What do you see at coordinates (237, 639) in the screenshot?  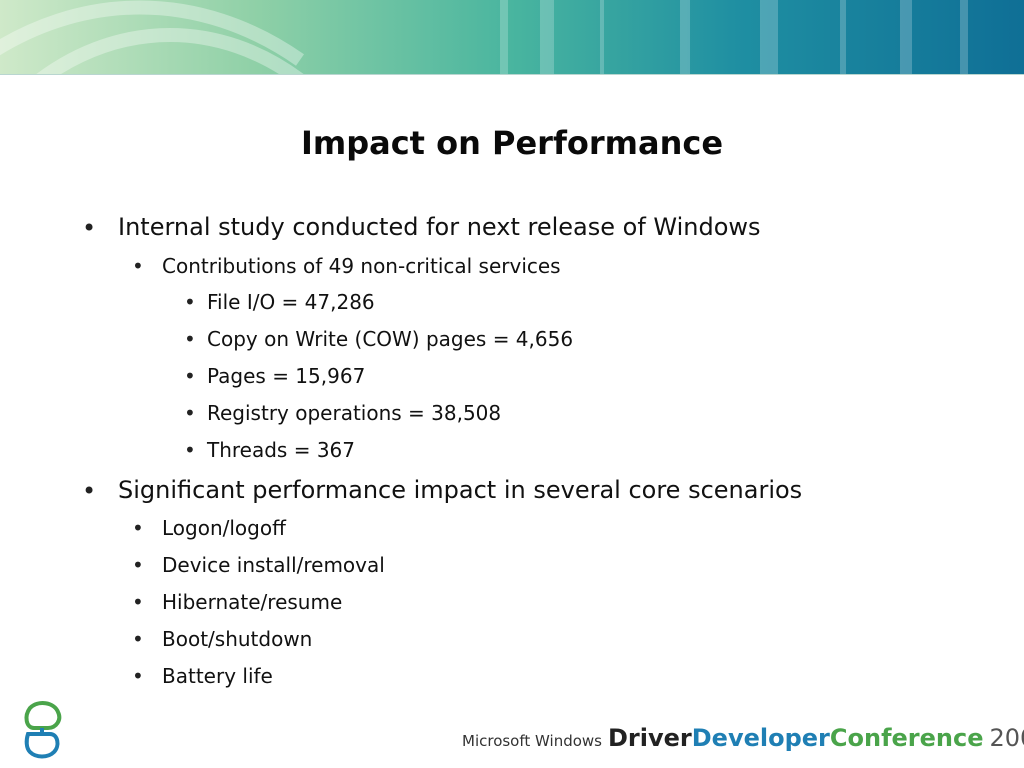 I see `bullet-item: Boot/shutdown` at bounding box center [237, 639].